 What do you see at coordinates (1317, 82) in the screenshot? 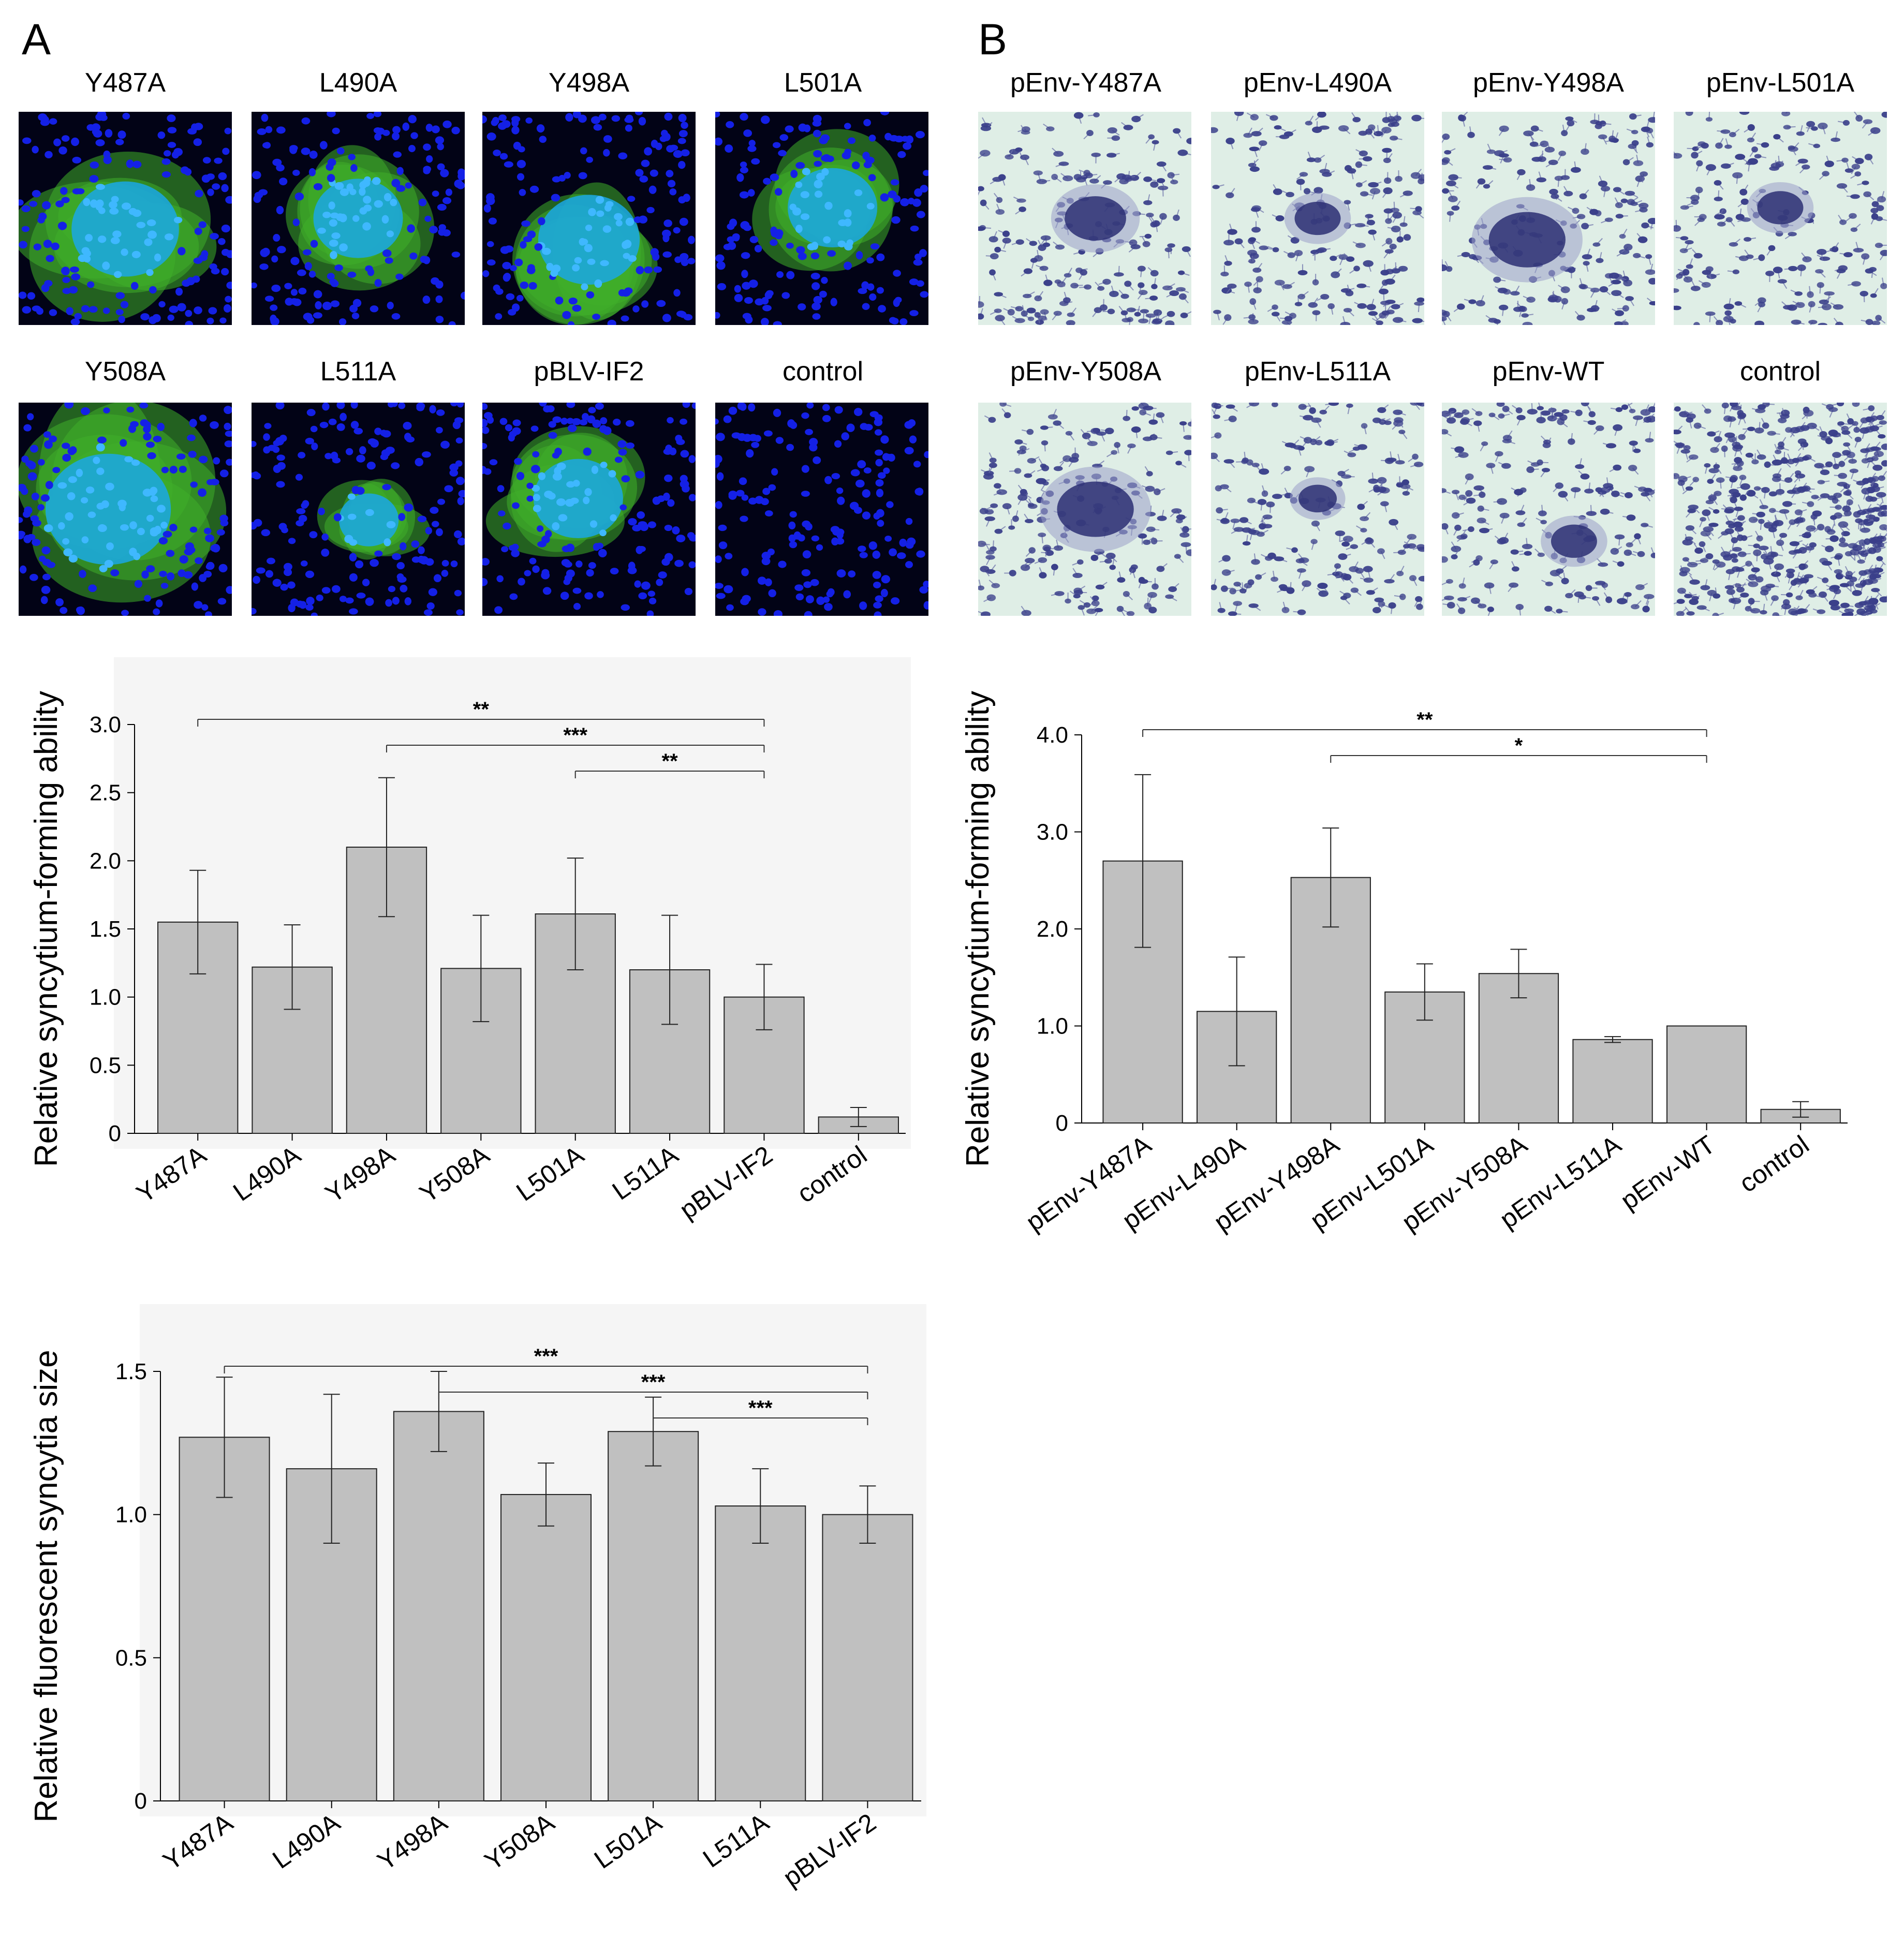
I see `image-label: pEnv-L490A` at bounding box center [1317, 82].